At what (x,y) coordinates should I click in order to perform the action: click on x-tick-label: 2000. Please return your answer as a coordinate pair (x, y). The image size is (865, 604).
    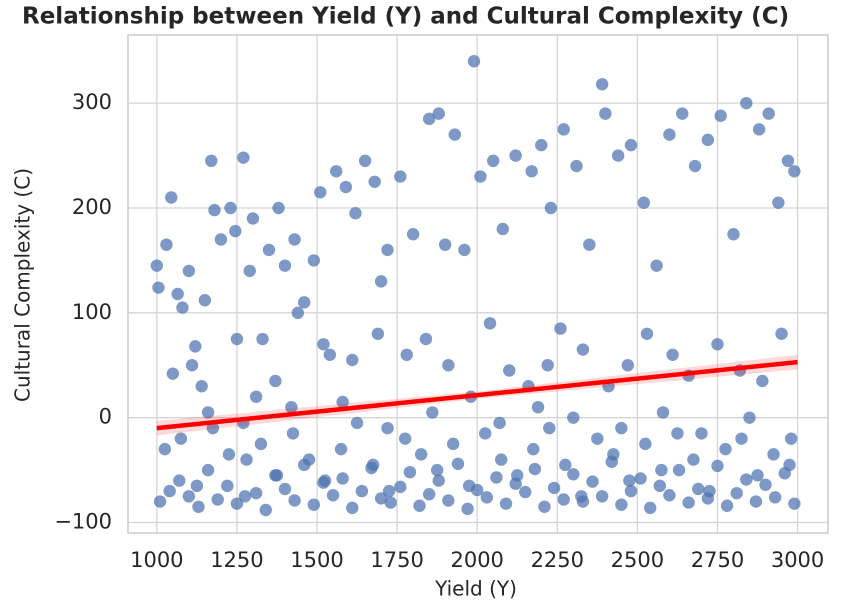
    Looking at the image, I should click on (476, 560).